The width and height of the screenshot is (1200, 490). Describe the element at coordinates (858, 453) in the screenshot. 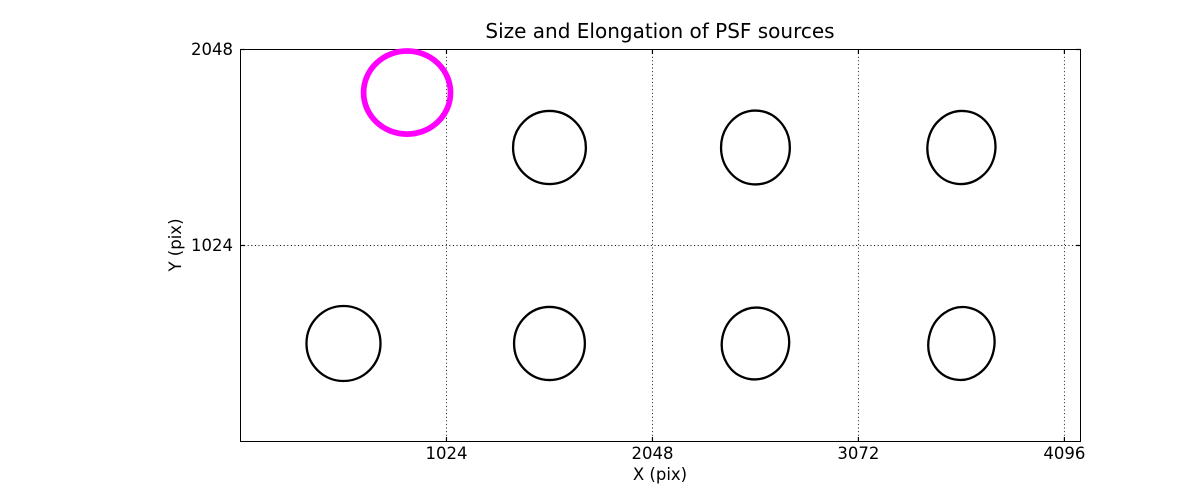

I see `x-tick-label: 3072` at that location.